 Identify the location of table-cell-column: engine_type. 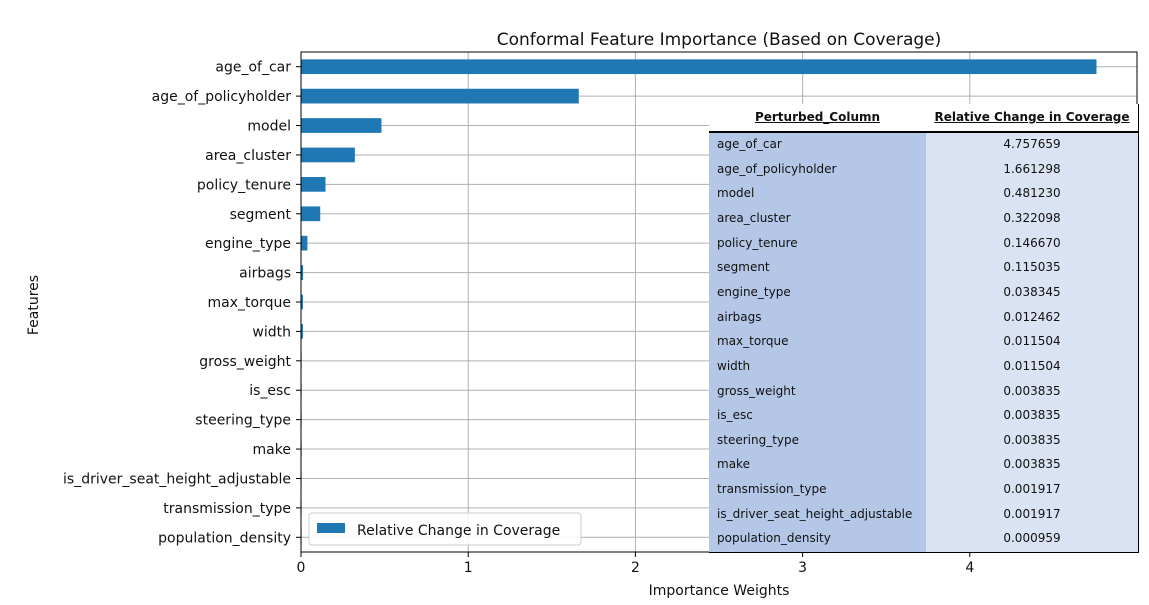
(754, 291).